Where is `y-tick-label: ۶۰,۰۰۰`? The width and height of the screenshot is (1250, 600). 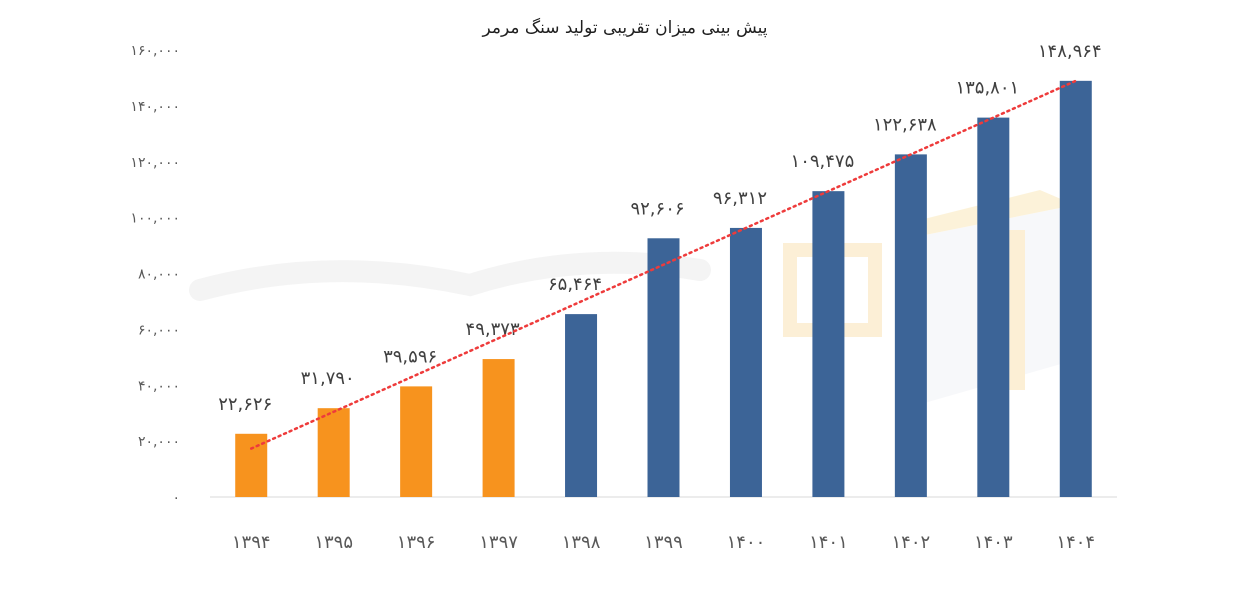 y-tick-label: ۶۰,۰۰۰ is located at coordinates (159, 330).